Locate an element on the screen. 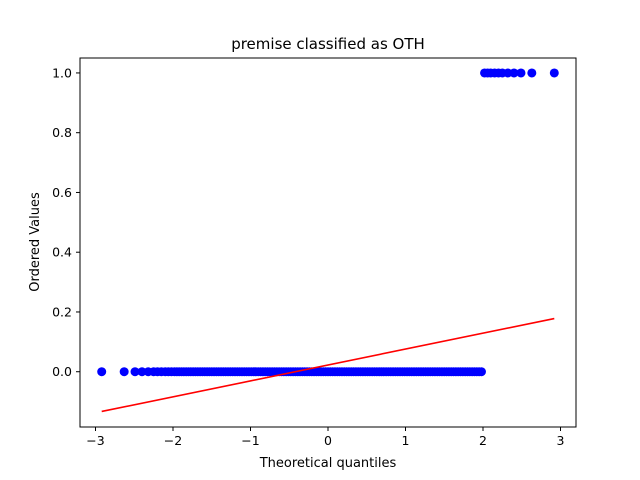 This screenshot has height=480, width=640. x-axis: −3 −2 −1 0 1 2 3 is located at coordinates (325, 437).